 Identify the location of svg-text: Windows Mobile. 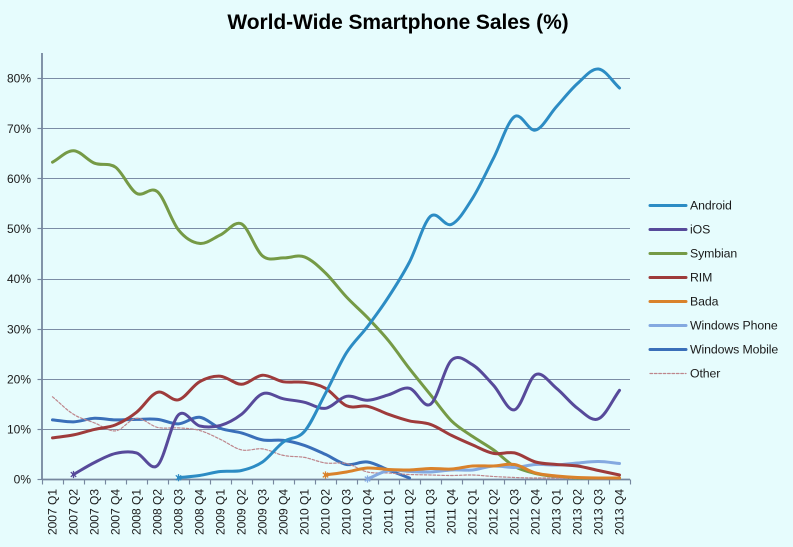
(734, 350).